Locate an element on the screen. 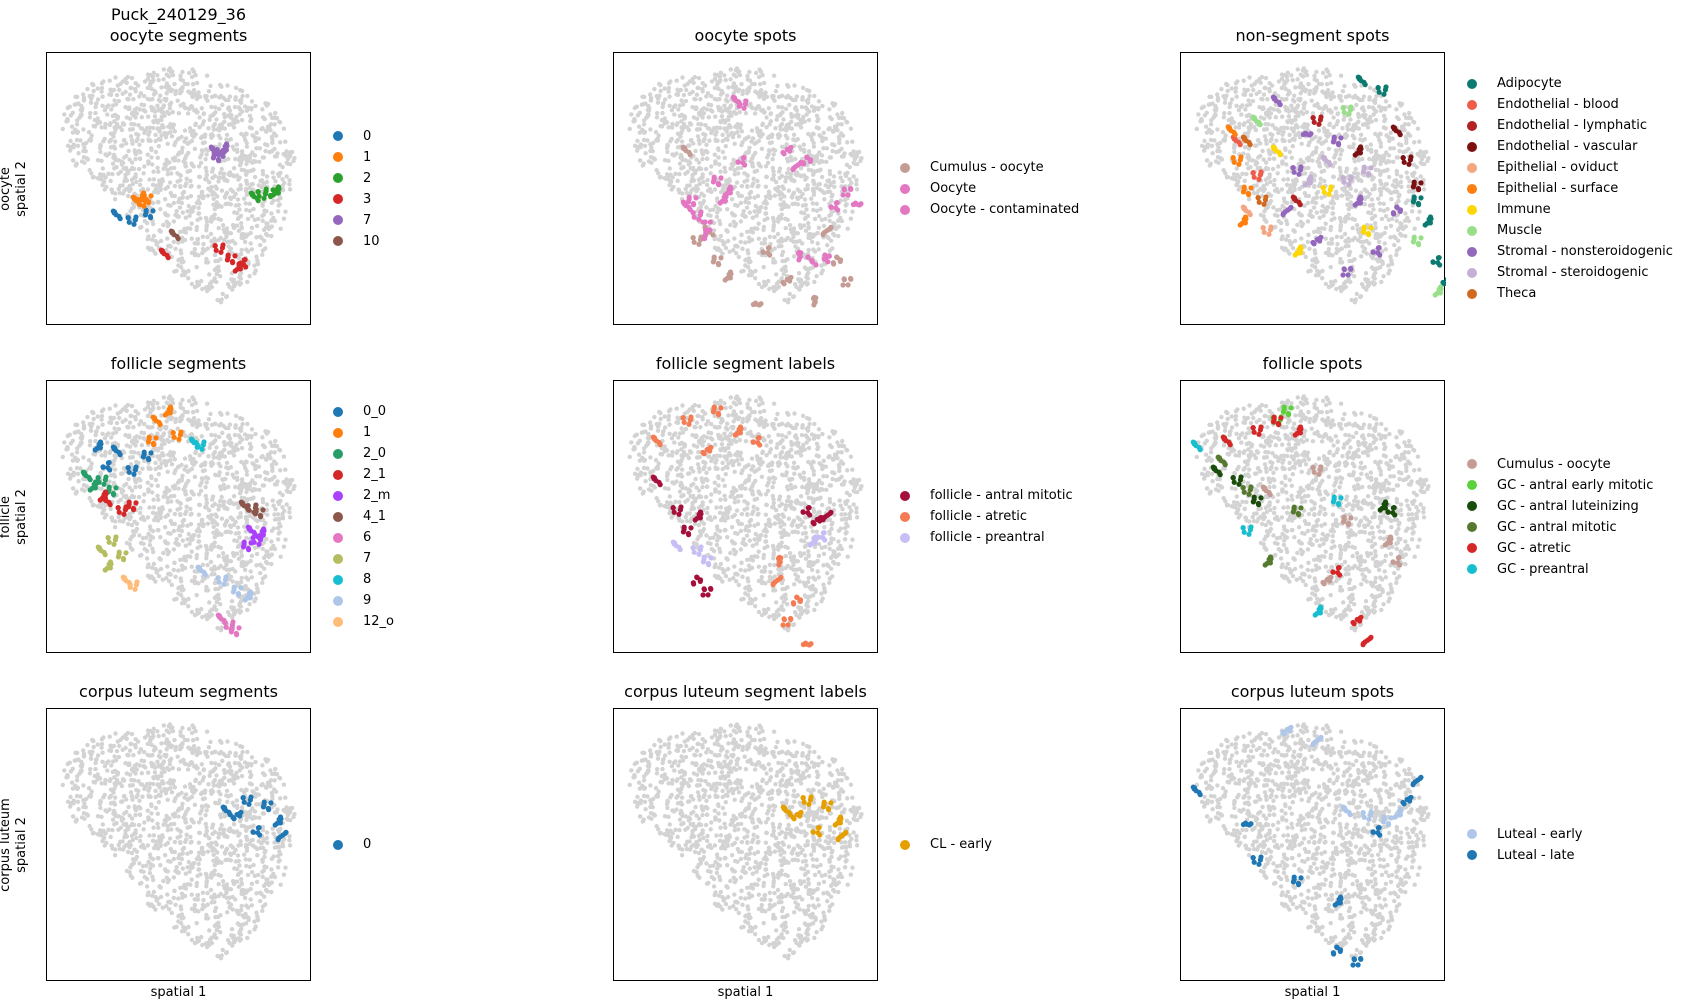 Image resolution: width=1693 pixels, height=1006 pixels. chart-3-ylabel: follicle spatial 2 is located at coordinates (14, 516).